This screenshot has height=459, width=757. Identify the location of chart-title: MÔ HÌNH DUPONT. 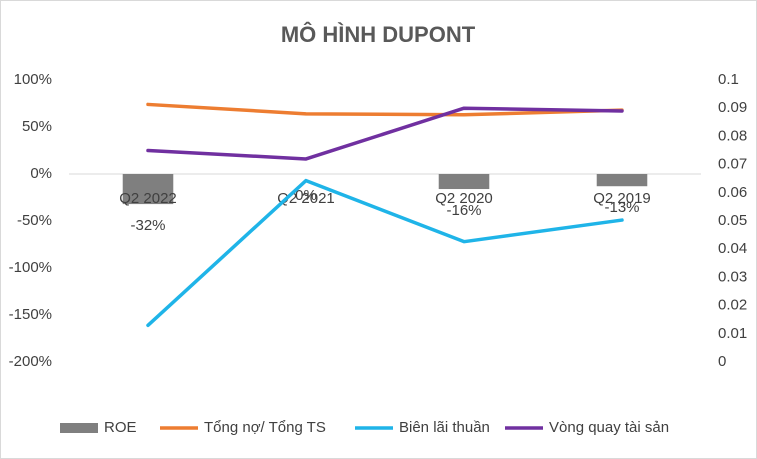
(378, 34).